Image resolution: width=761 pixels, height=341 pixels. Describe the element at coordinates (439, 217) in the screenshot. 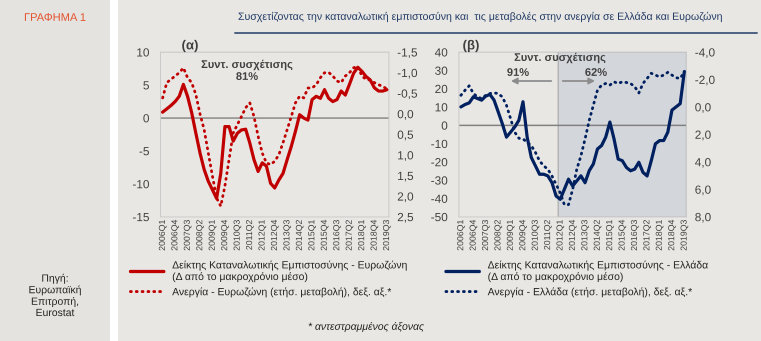

I see `y-tick-label: -50` at that location.